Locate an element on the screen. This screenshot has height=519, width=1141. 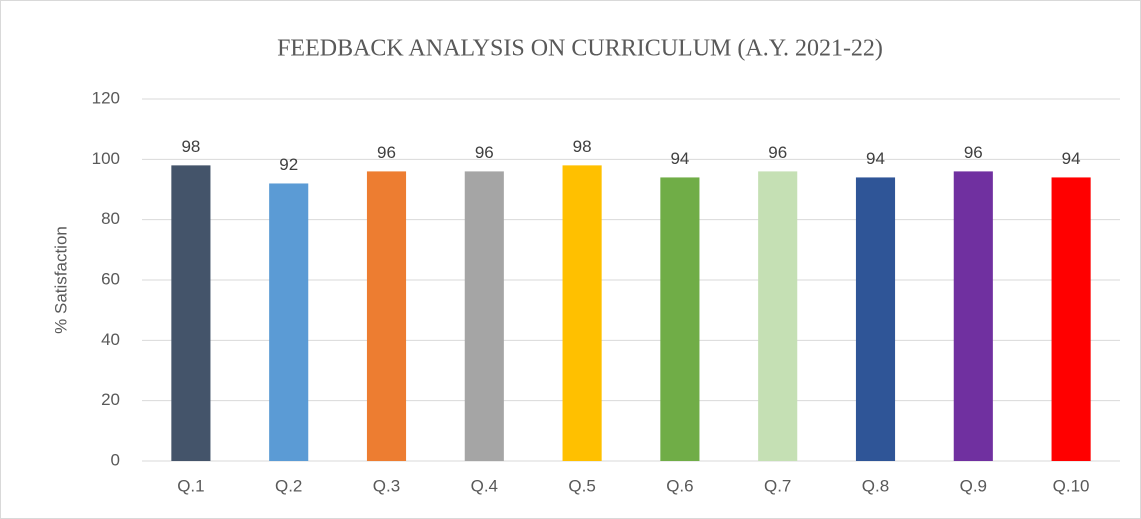
y-axis-label: % Satisfaction is located at coordinates (60, 280).